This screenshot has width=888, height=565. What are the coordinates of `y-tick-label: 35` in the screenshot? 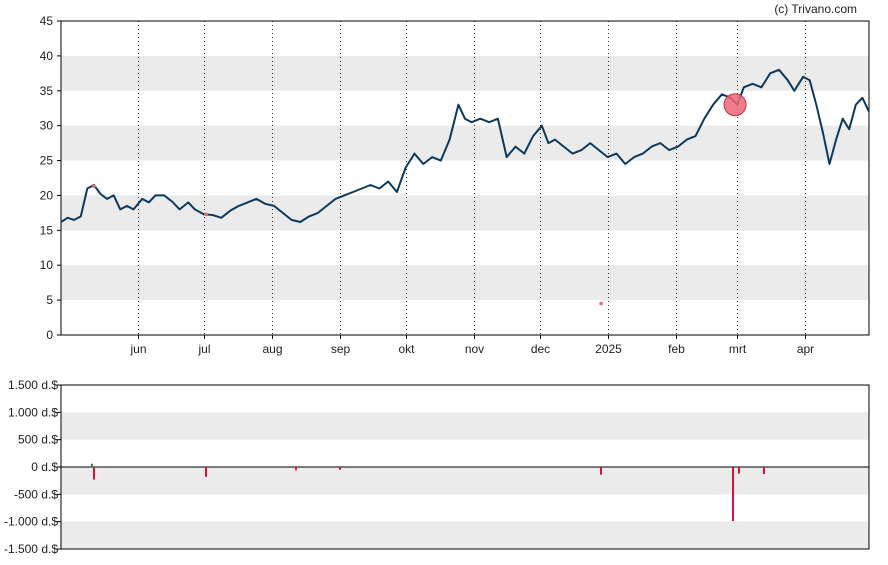 It's located at (47, 91).